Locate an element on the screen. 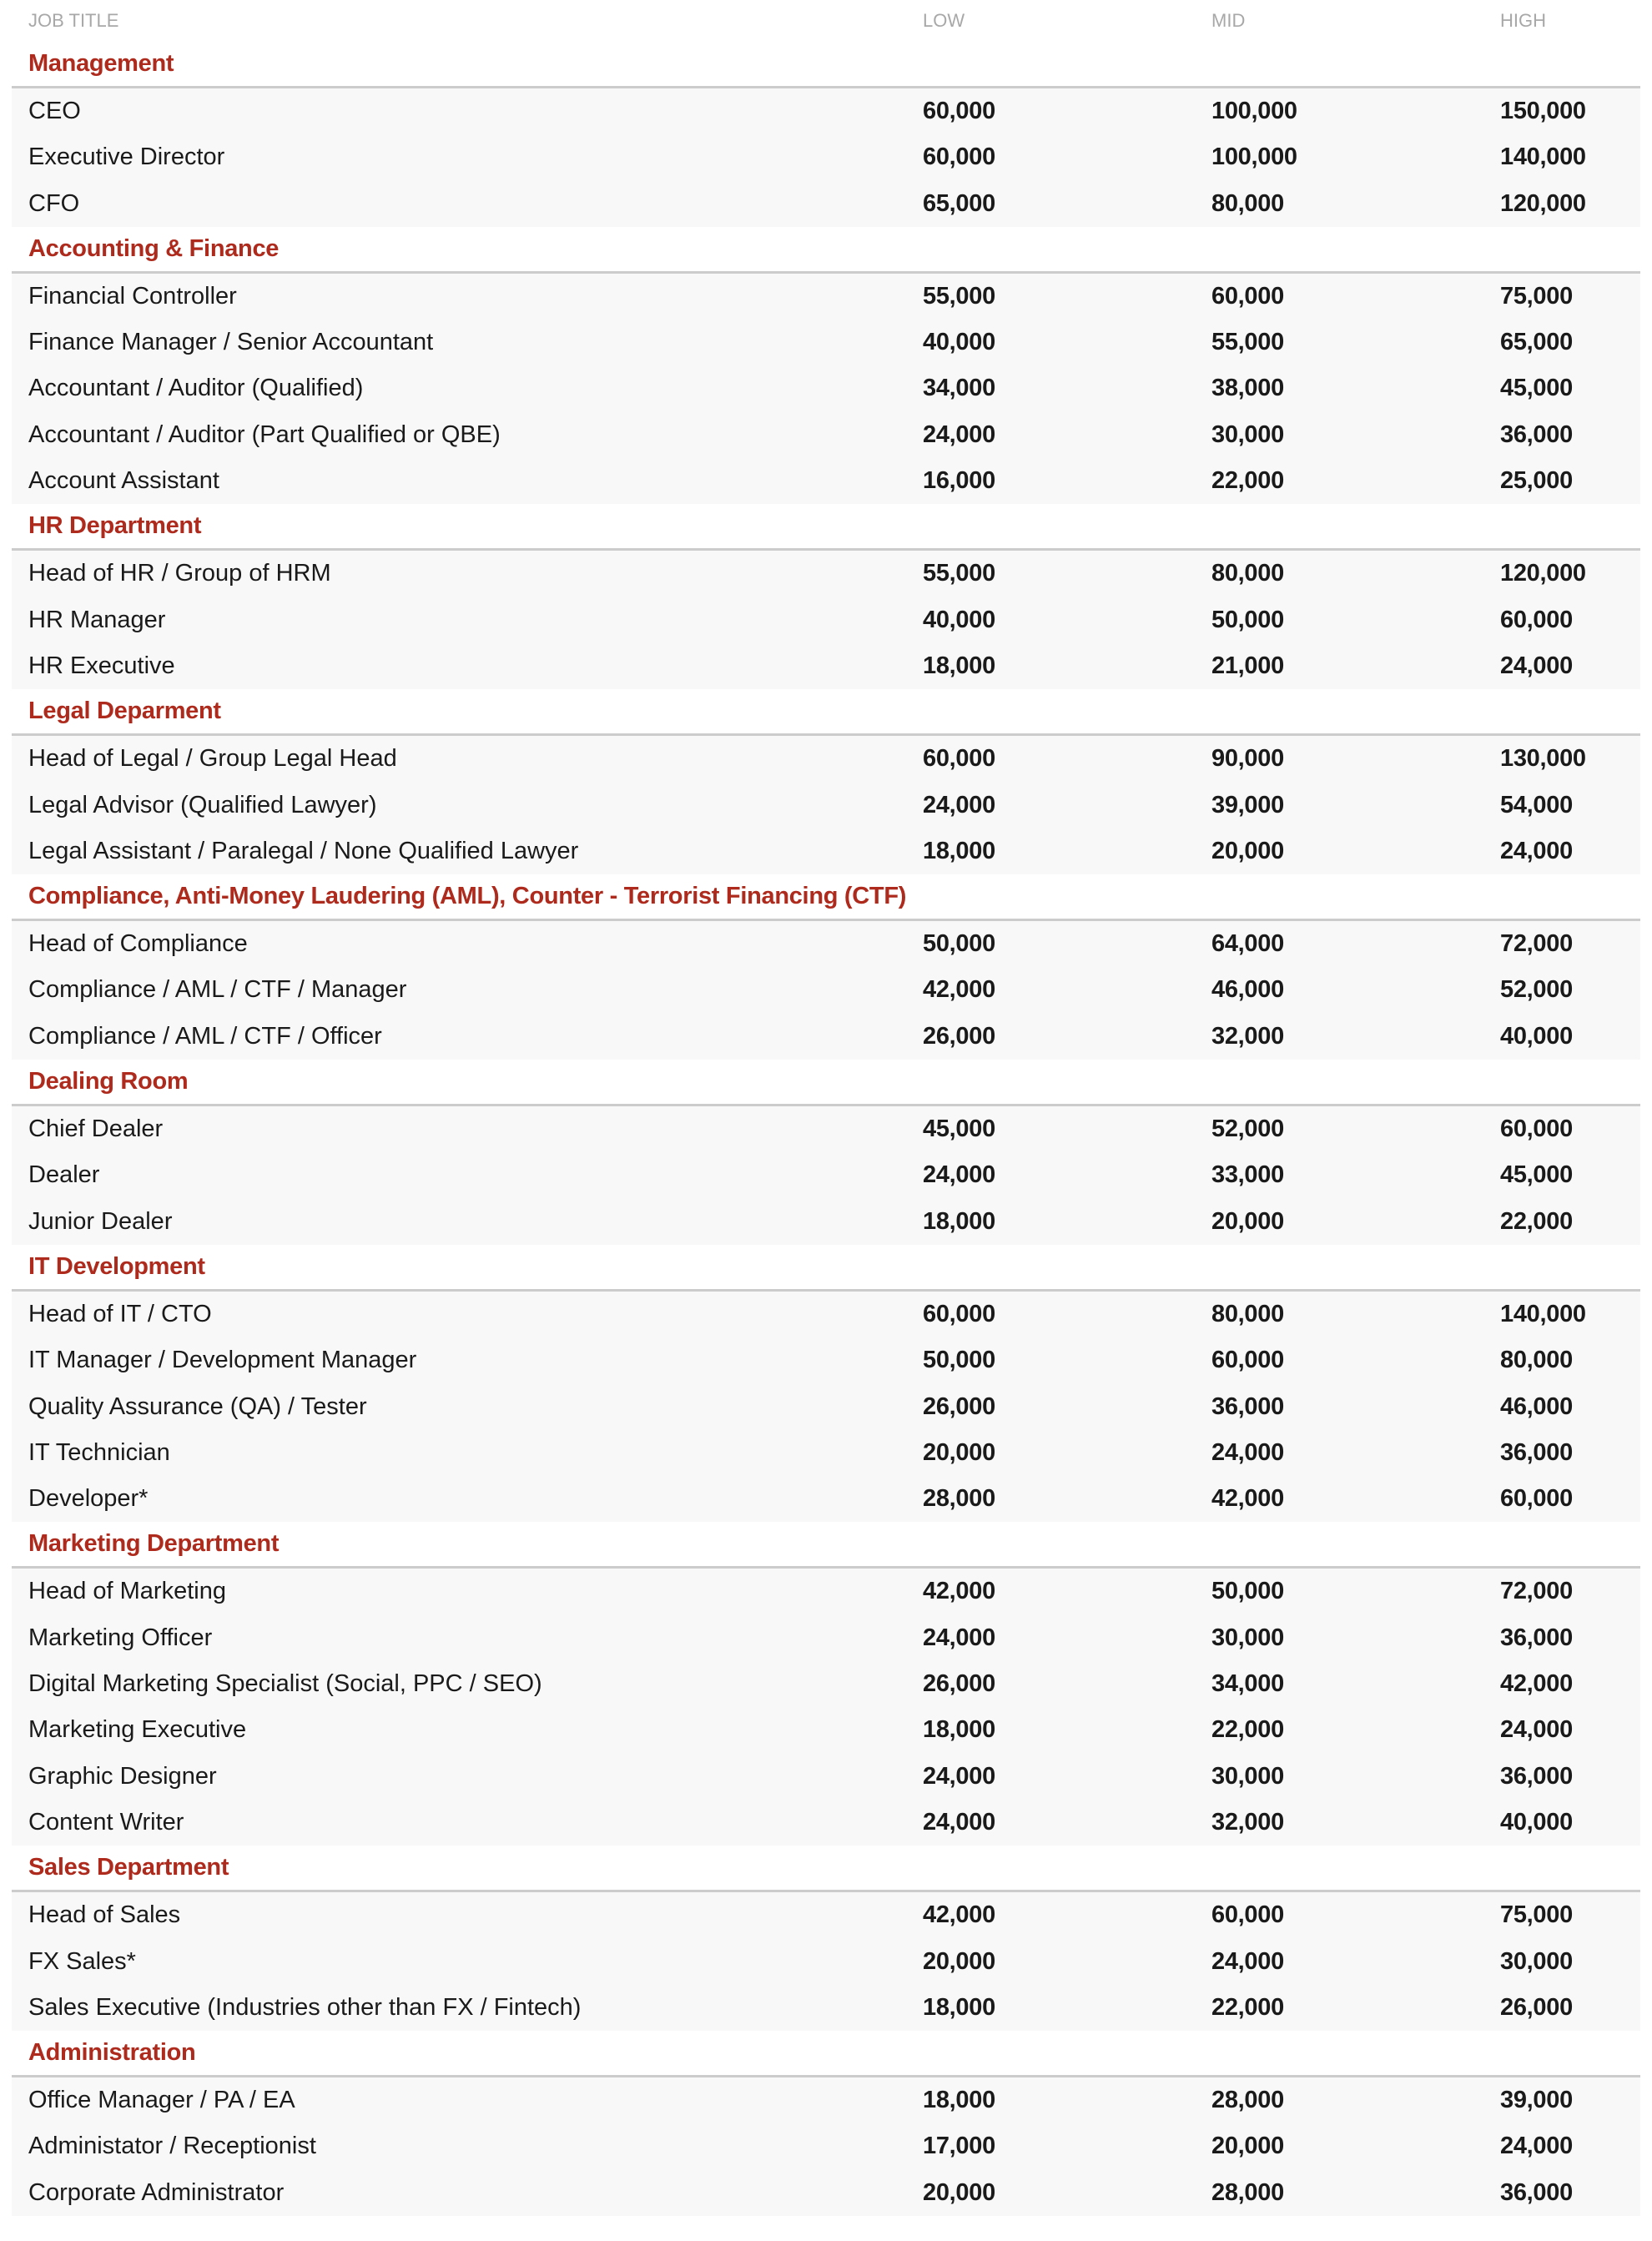 The image size is (1652, 2241). low-salary-cell: 50,000 is located at coordinates (959, 1361).